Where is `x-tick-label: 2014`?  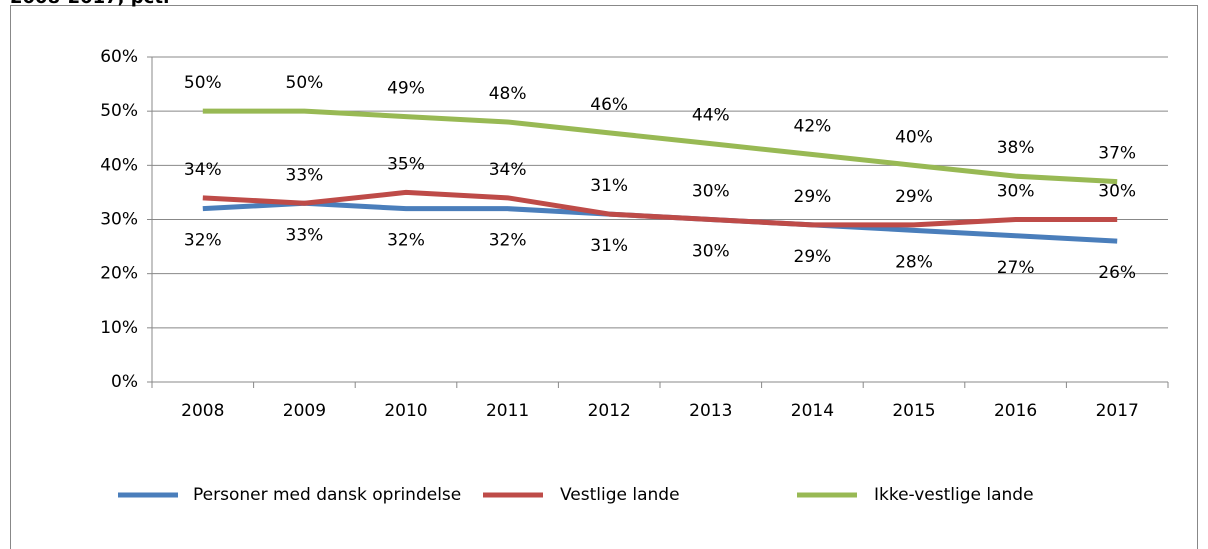 x-tick-label: 2014 is located at coordinates (812, 411).